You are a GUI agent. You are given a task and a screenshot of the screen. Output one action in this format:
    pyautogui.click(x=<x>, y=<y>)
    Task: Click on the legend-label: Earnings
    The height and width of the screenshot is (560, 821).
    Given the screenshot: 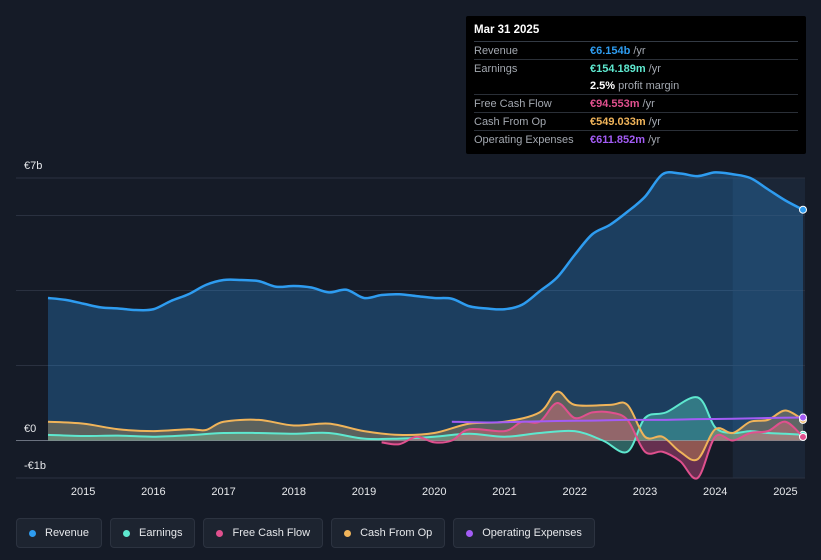 What is the action you would take?
    pyautogui.click(x=161, y=533)
    